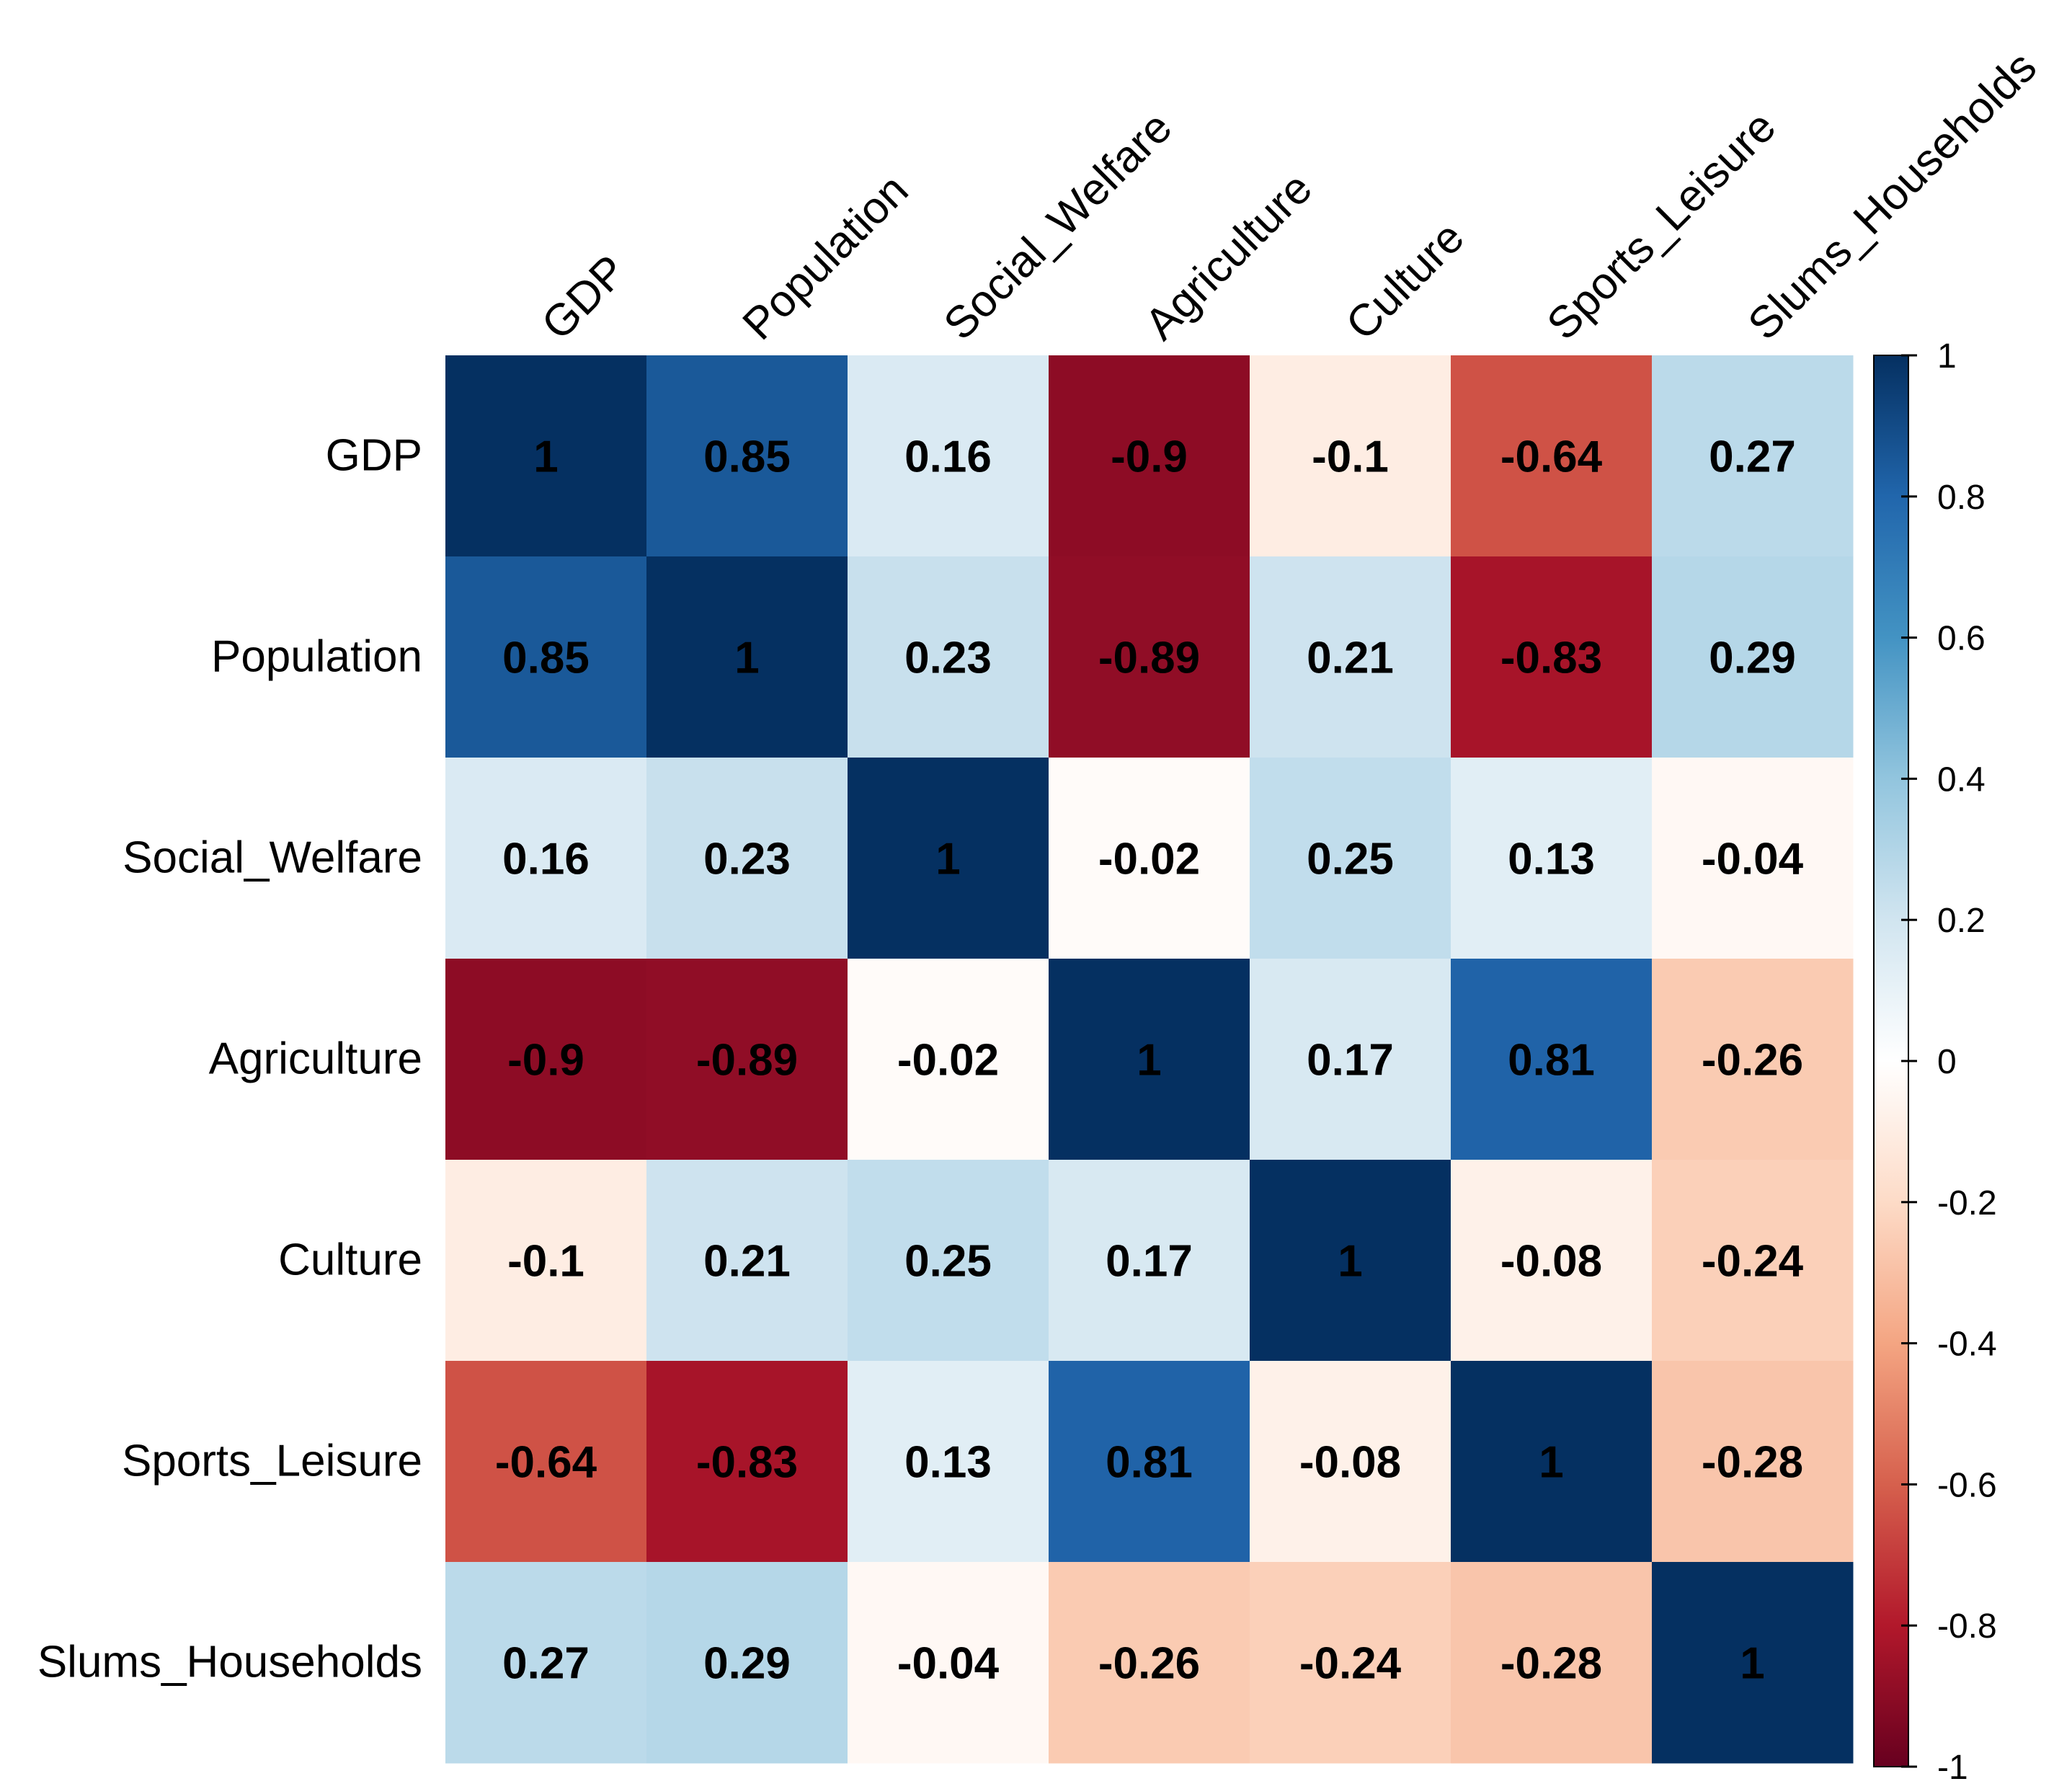 This screenshot has height=1789, width=2072. I want to click on cell-value-sports-leisure-slums-households: -0.28, so click(1752, 1463).